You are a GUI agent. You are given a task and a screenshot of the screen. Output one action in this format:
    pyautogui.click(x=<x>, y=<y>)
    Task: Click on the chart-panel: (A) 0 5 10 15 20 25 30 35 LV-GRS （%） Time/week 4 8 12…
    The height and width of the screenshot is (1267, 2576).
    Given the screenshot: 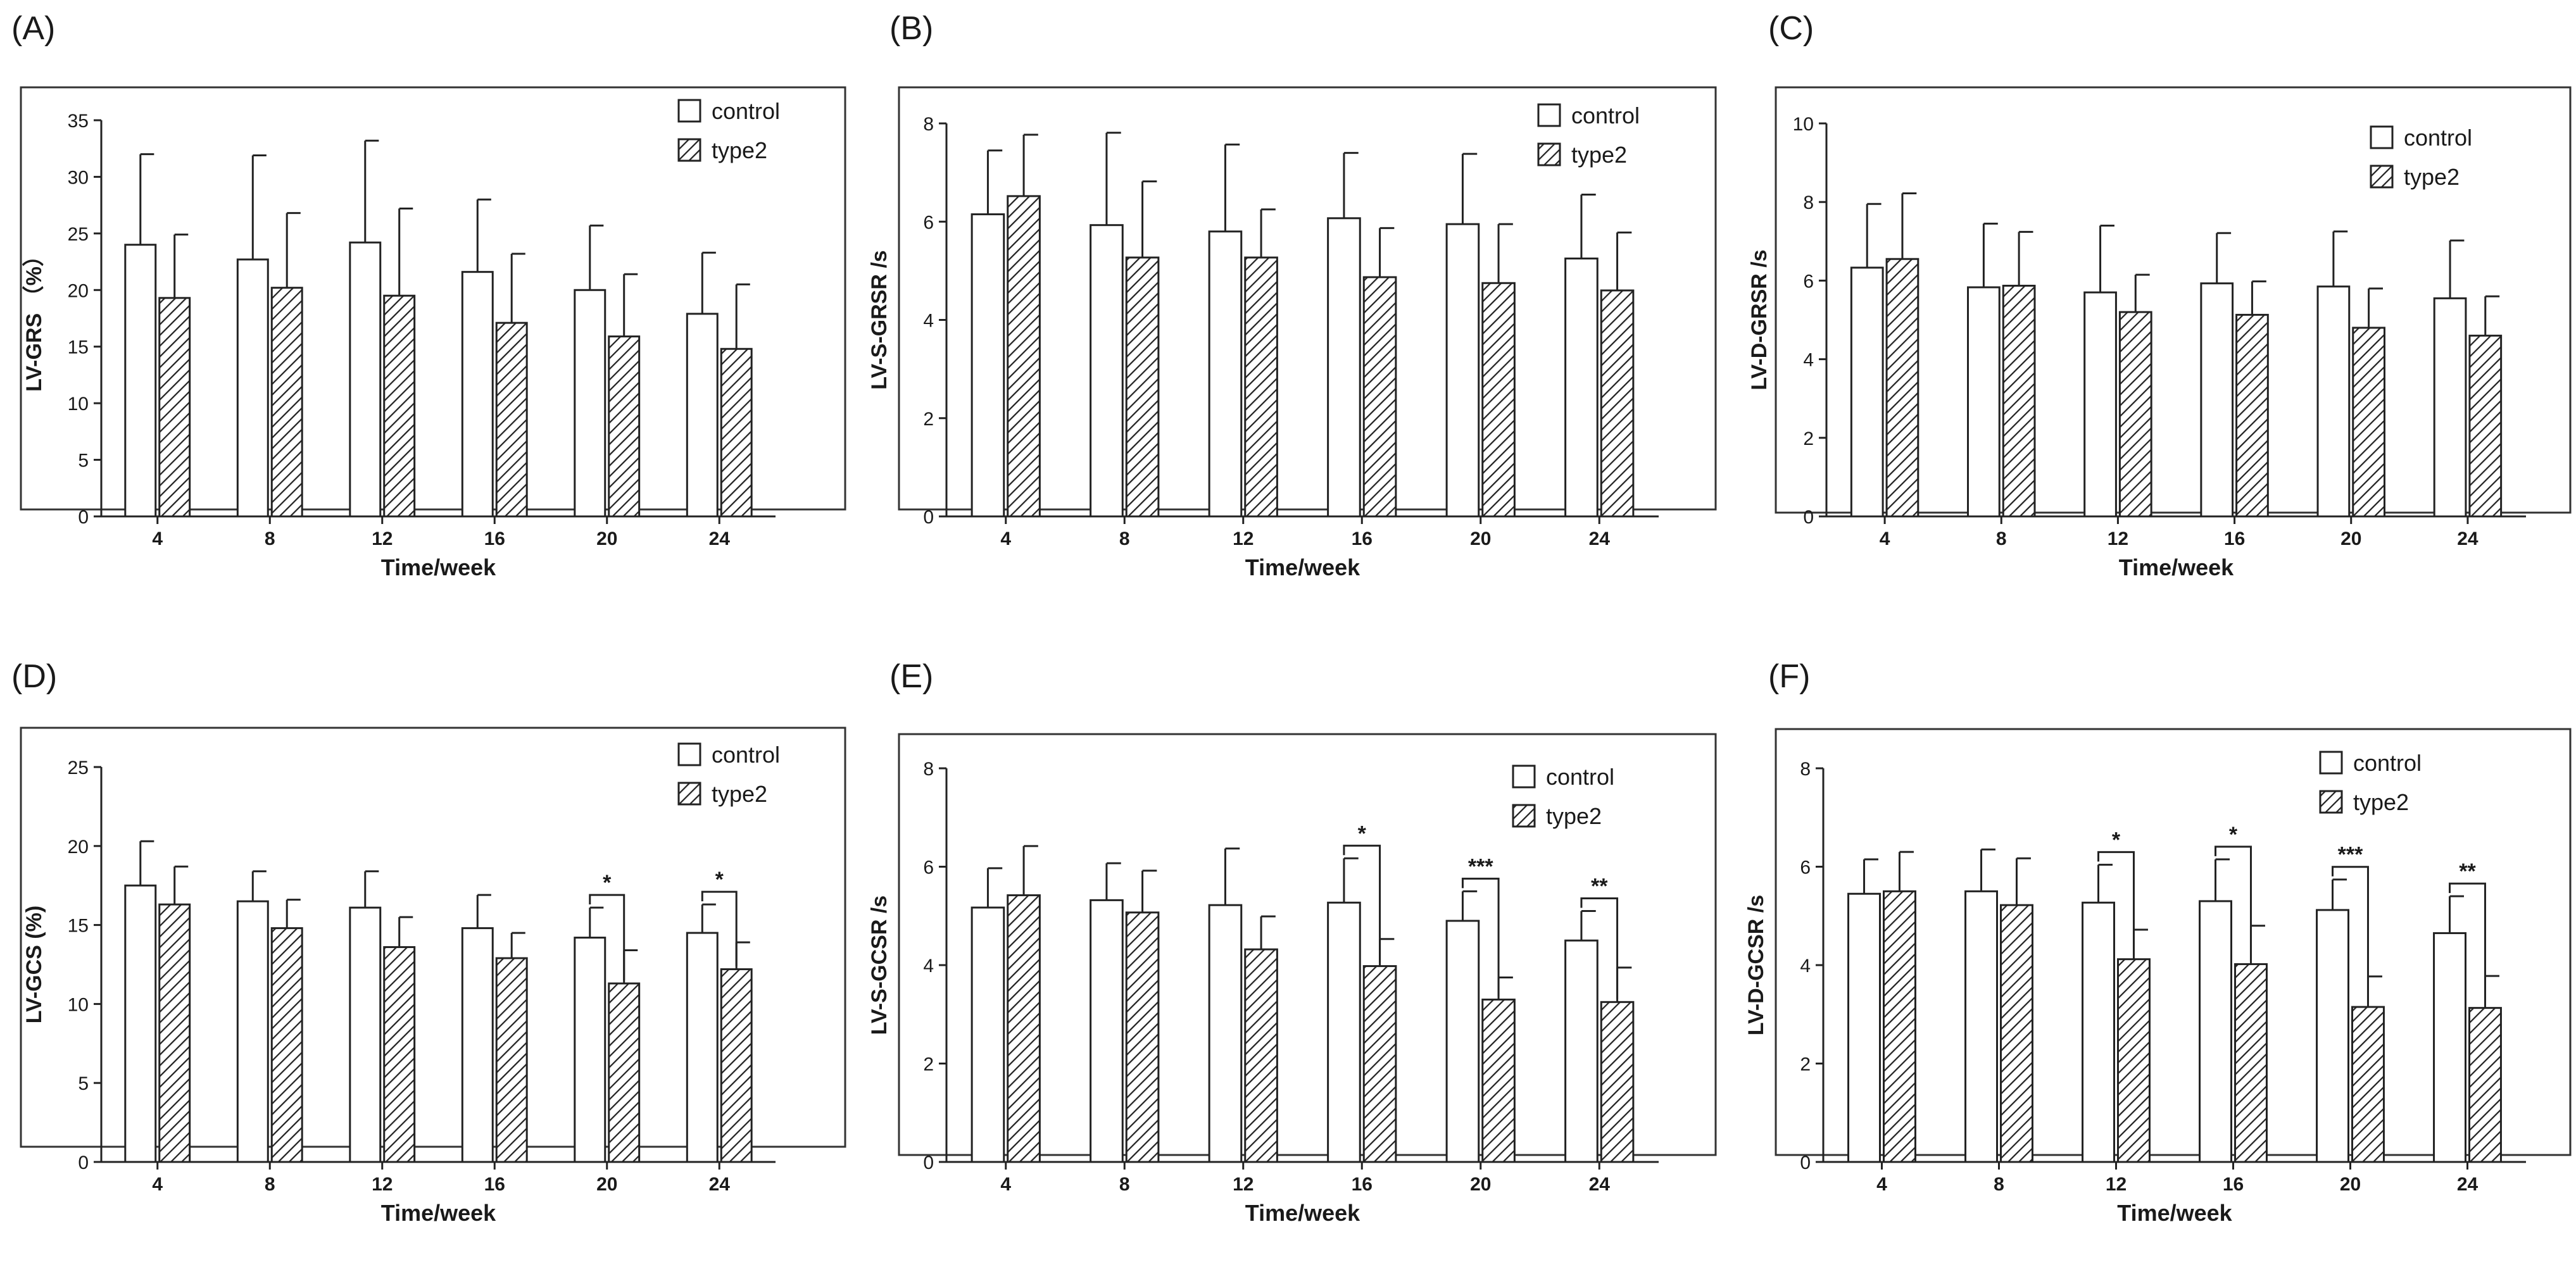 What is the action you would take?
    pyautogui.click(x=429, y=295)
    